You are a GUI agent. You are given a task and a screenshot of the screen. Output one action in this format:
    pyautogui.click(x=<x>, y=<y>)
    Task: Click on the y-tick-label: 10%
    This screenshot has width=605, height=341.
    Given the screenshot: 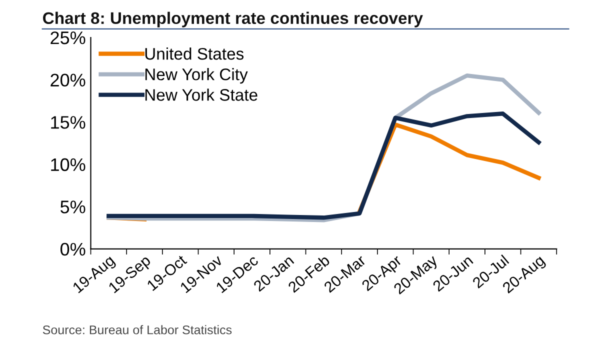 What is the action you would take?
    pyautogui.click(x=68, y=165)
    